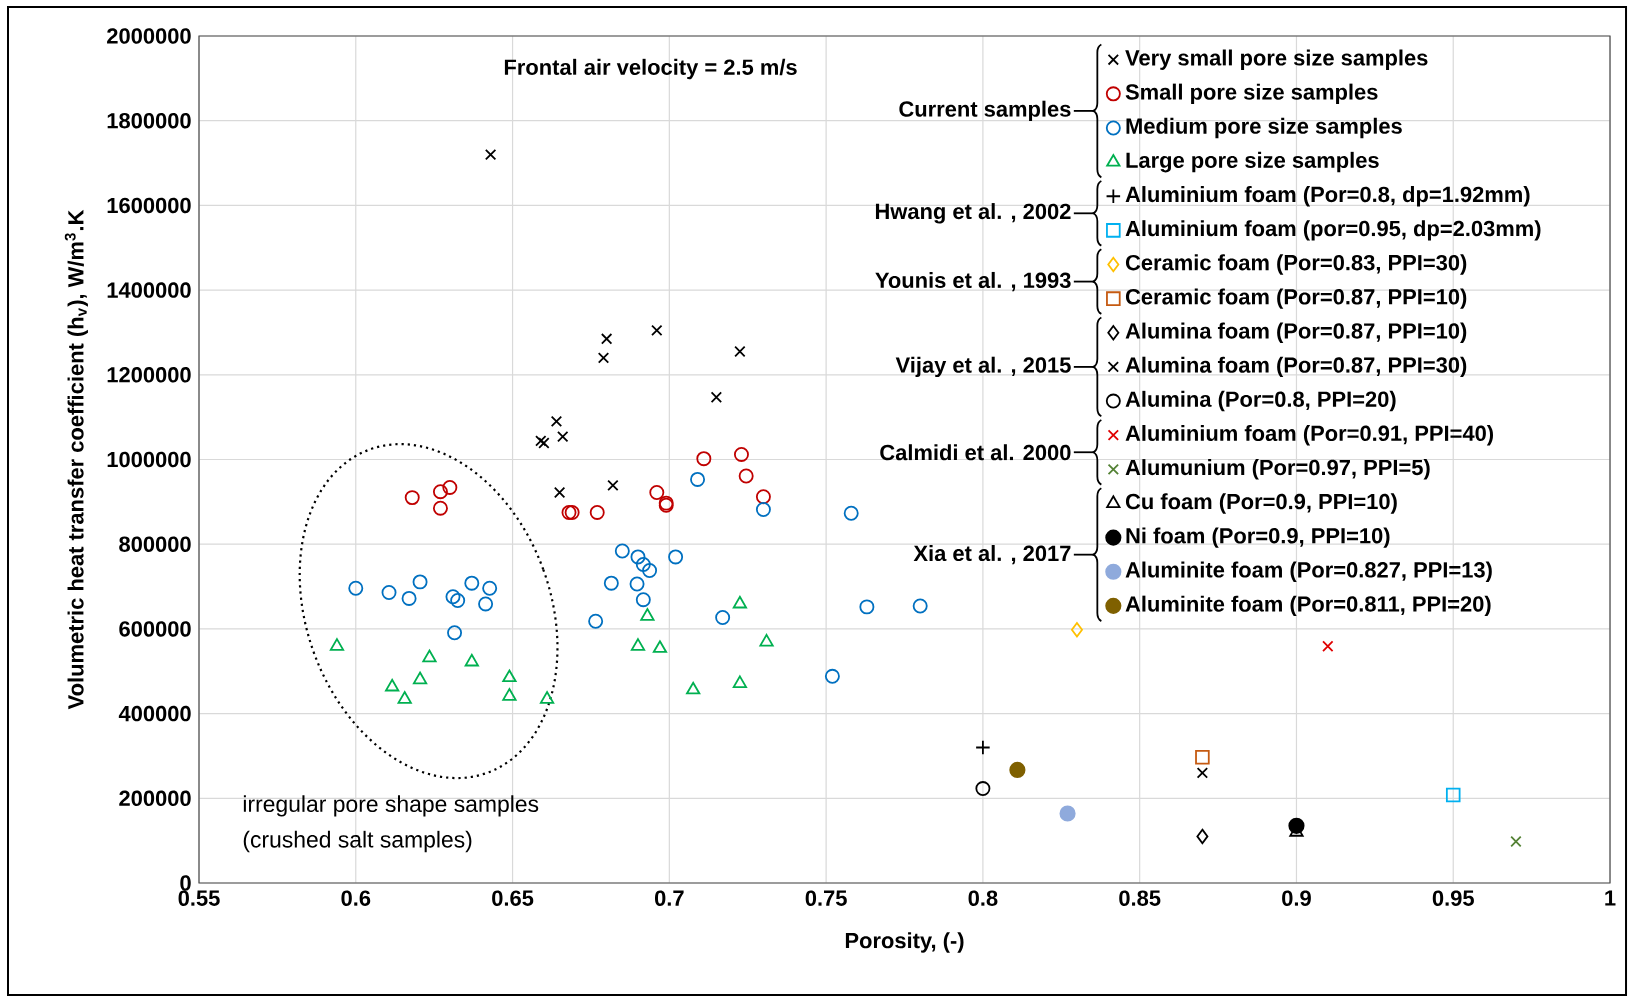 The height and width of the screenshot is (997, 1628). What do you see at coordinates (391, 806) in the screenshot?
I see `annotation: irregular pore shape samples` at bounding box center [391, 806].